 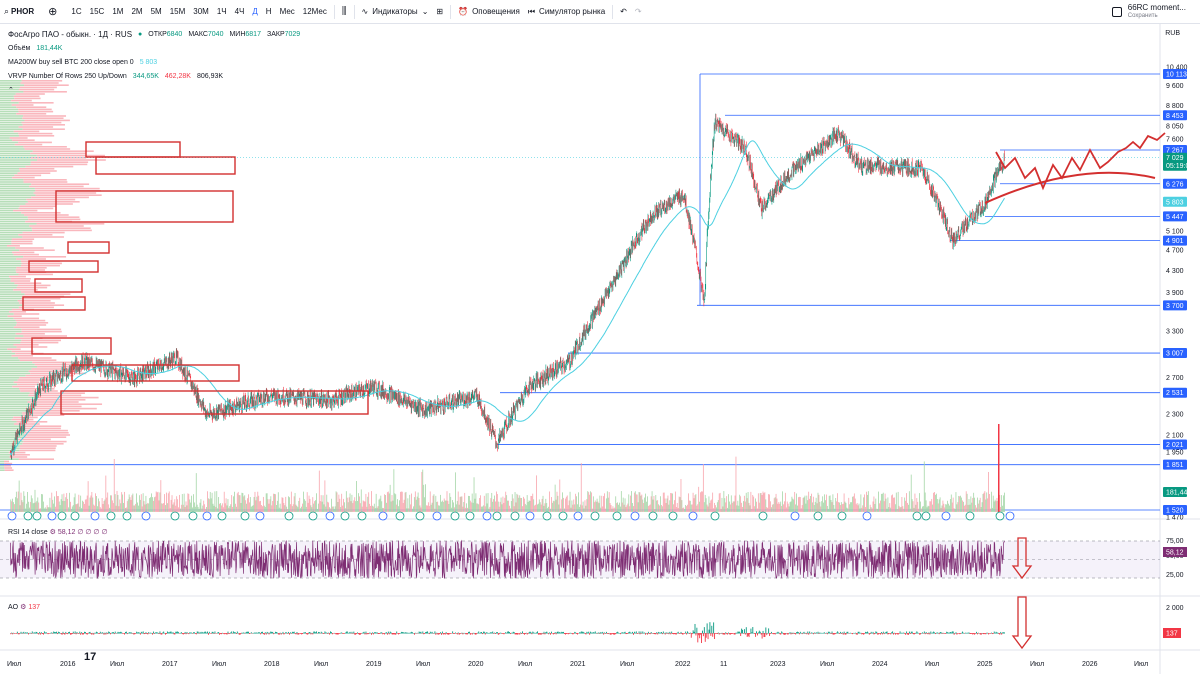 I want to click on compare-symbol-button: ⊕, so click(x=52, y=11).